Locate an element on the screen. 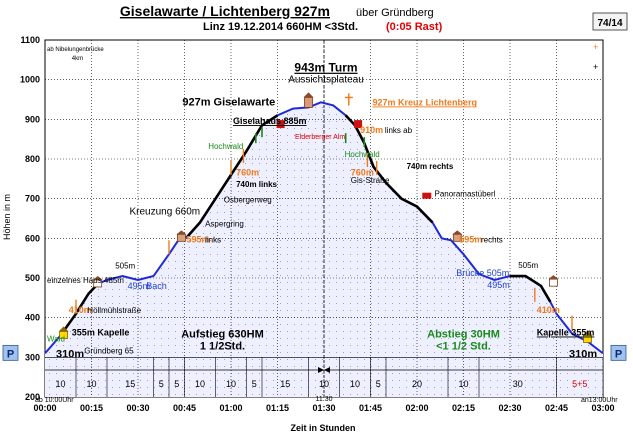 Image resolution: width=633 pixels, height=440 pixels. phase-subtitle: <1 1/2 Std. is located at coordinates (463, 346).